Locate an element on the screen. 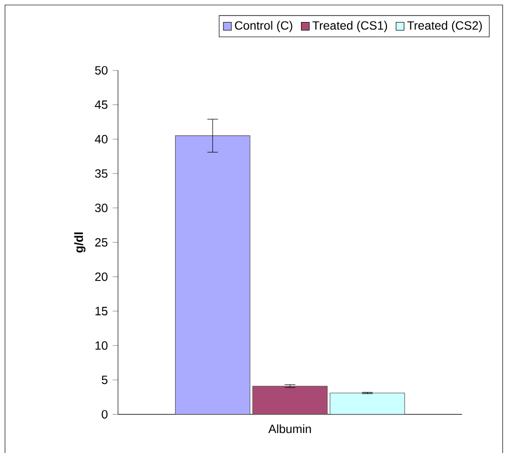  y-tick-label: 35 is located at coordinates (101, 173).